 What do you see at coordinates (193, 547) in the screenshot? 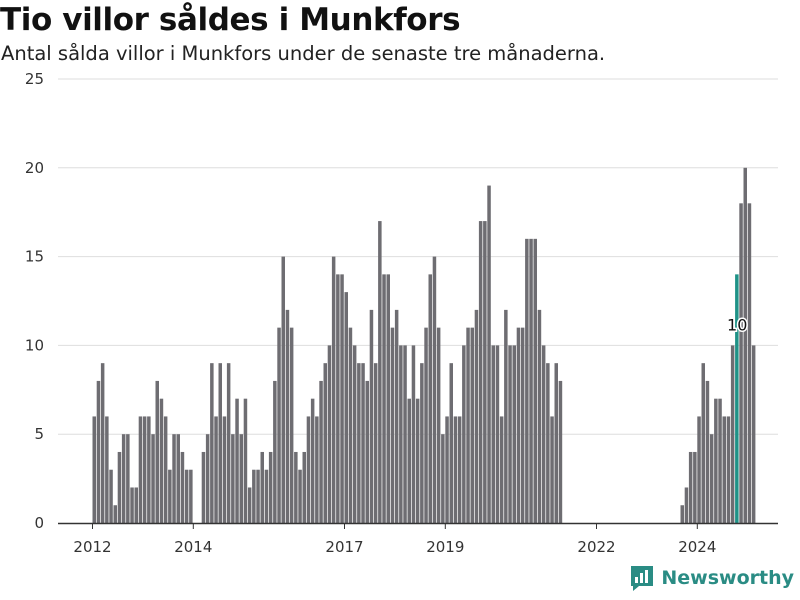
I see `x-tick-label: 2014` at bounding box center [193, 547].